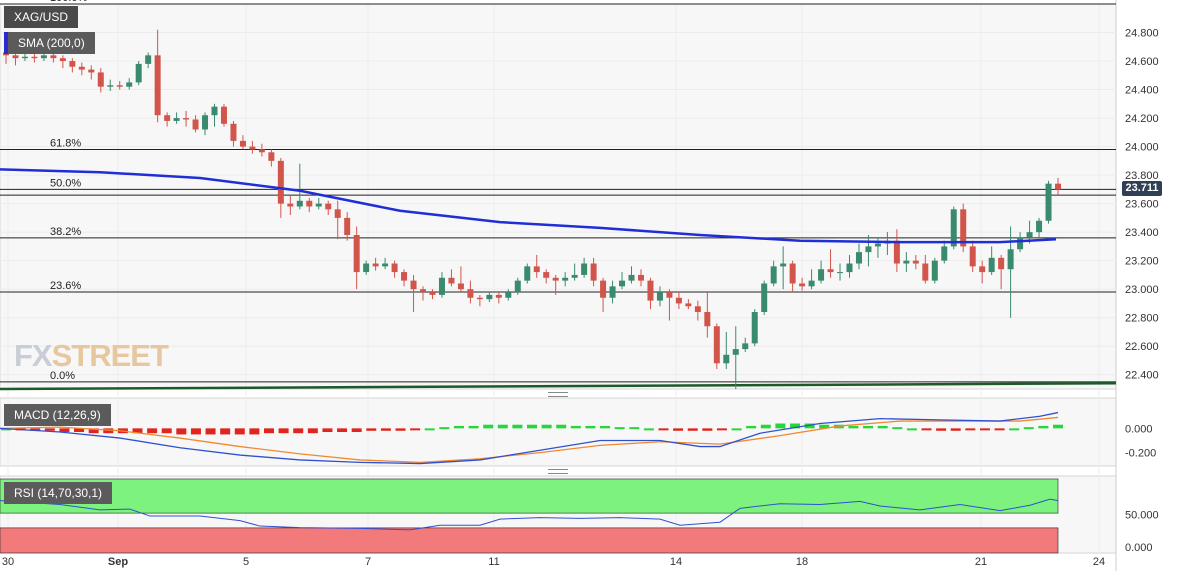 This screenshot has width=1182, height=576. What do you see at coordinates (529, 540) in the screenshot?
I see `rsi-oversold-zone` at bounding box center [529, 540].